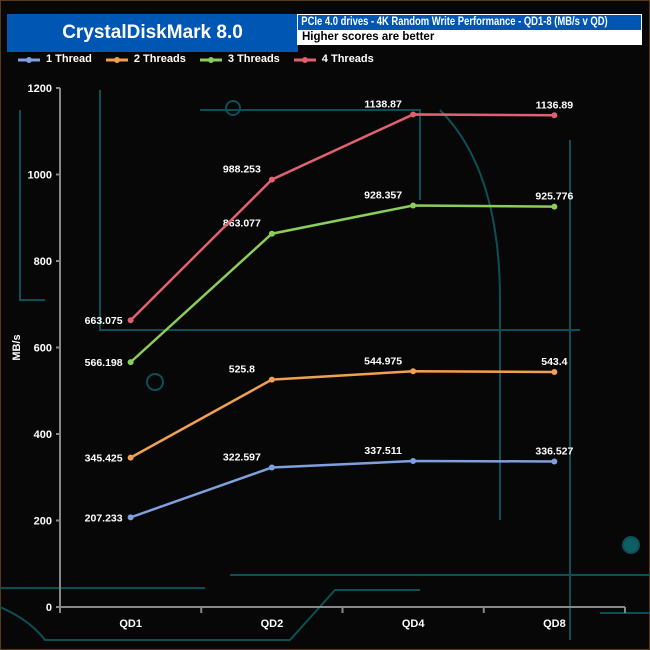 The width and height of the screenshot is (650, 650). What do you see at coordinates (43, 262) in the screenshot?
I see `y-tick-label: 800` at bounding box center [43, 262].